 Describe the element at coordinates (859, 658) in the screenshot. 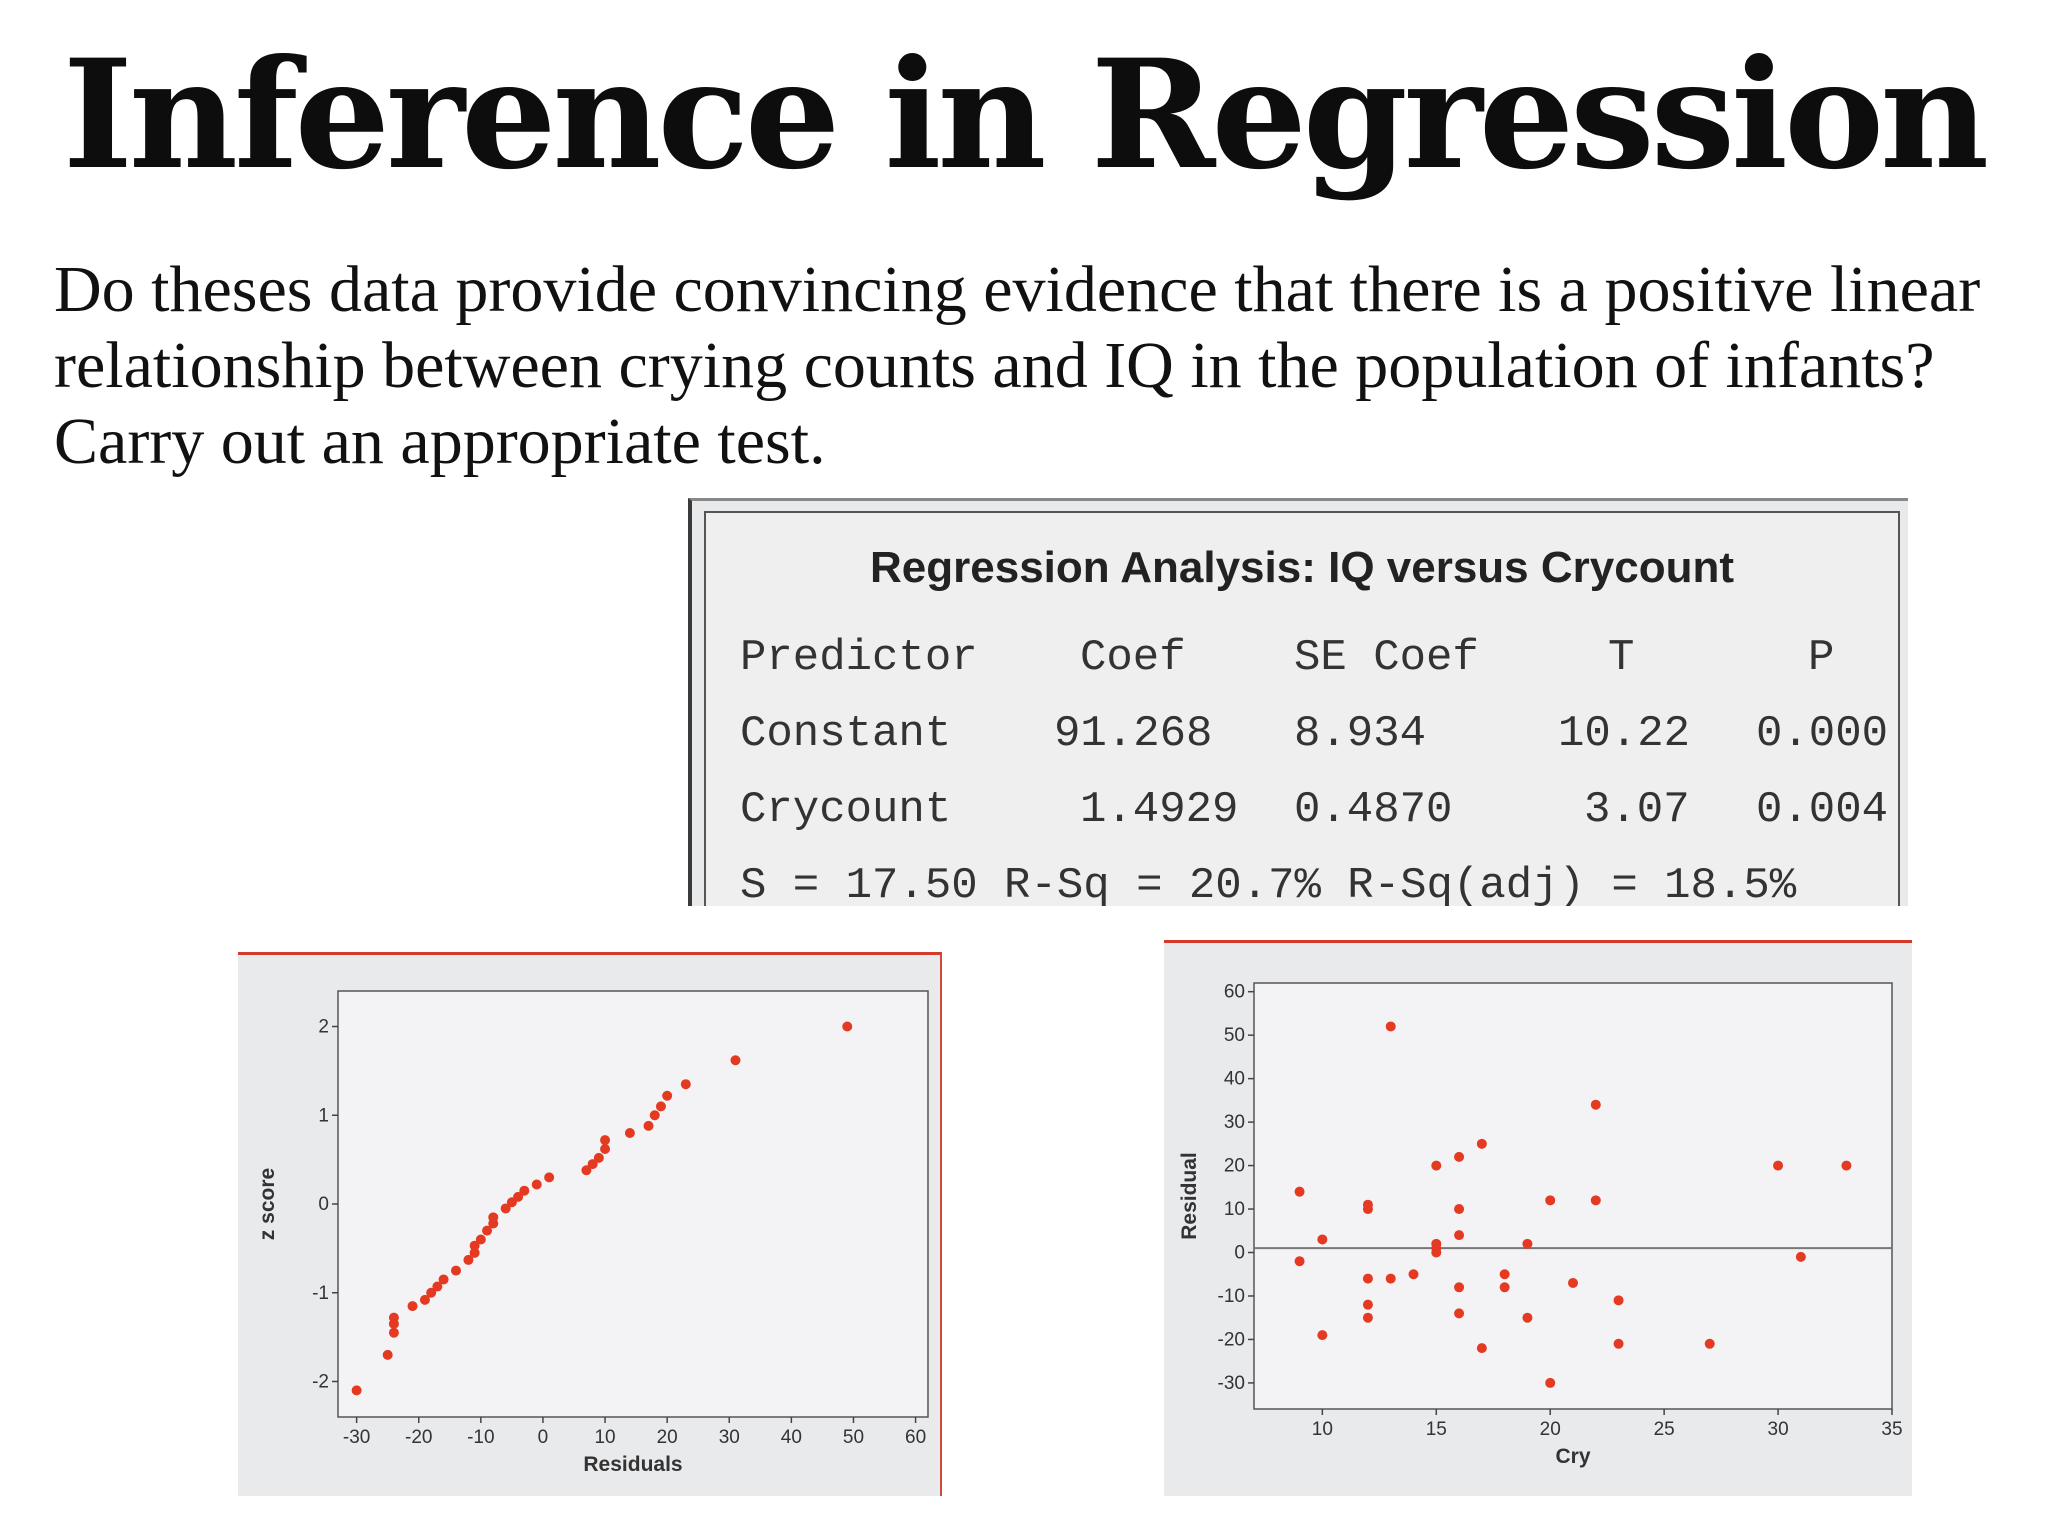

I see `header-predictor: Predictor` at that location.